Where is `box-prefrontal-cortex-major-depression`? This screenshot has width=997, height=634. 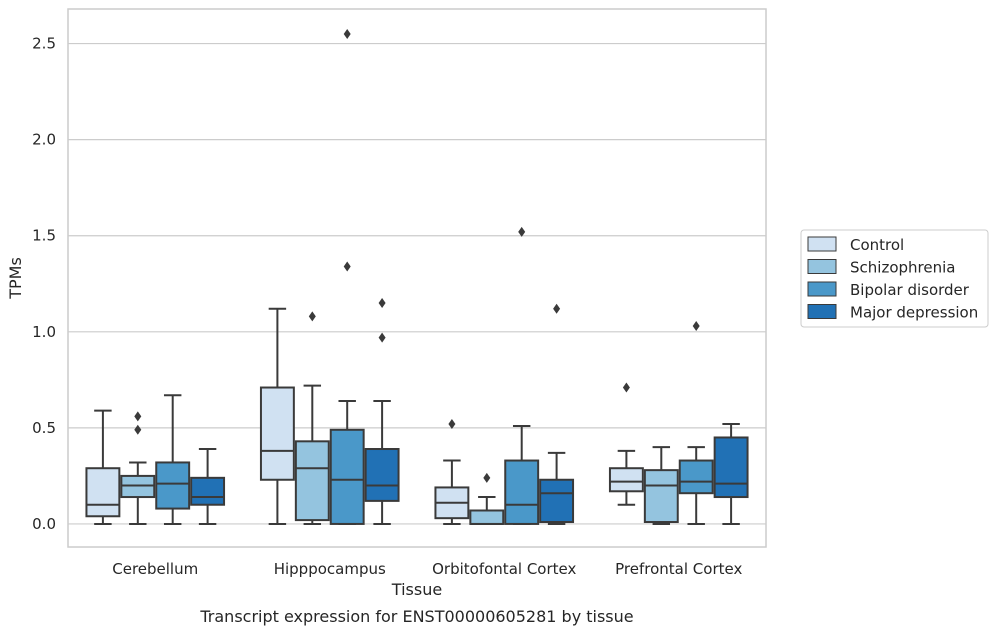
box-prefrontal-cortex-major-depression is located at coordinates (731, 474).